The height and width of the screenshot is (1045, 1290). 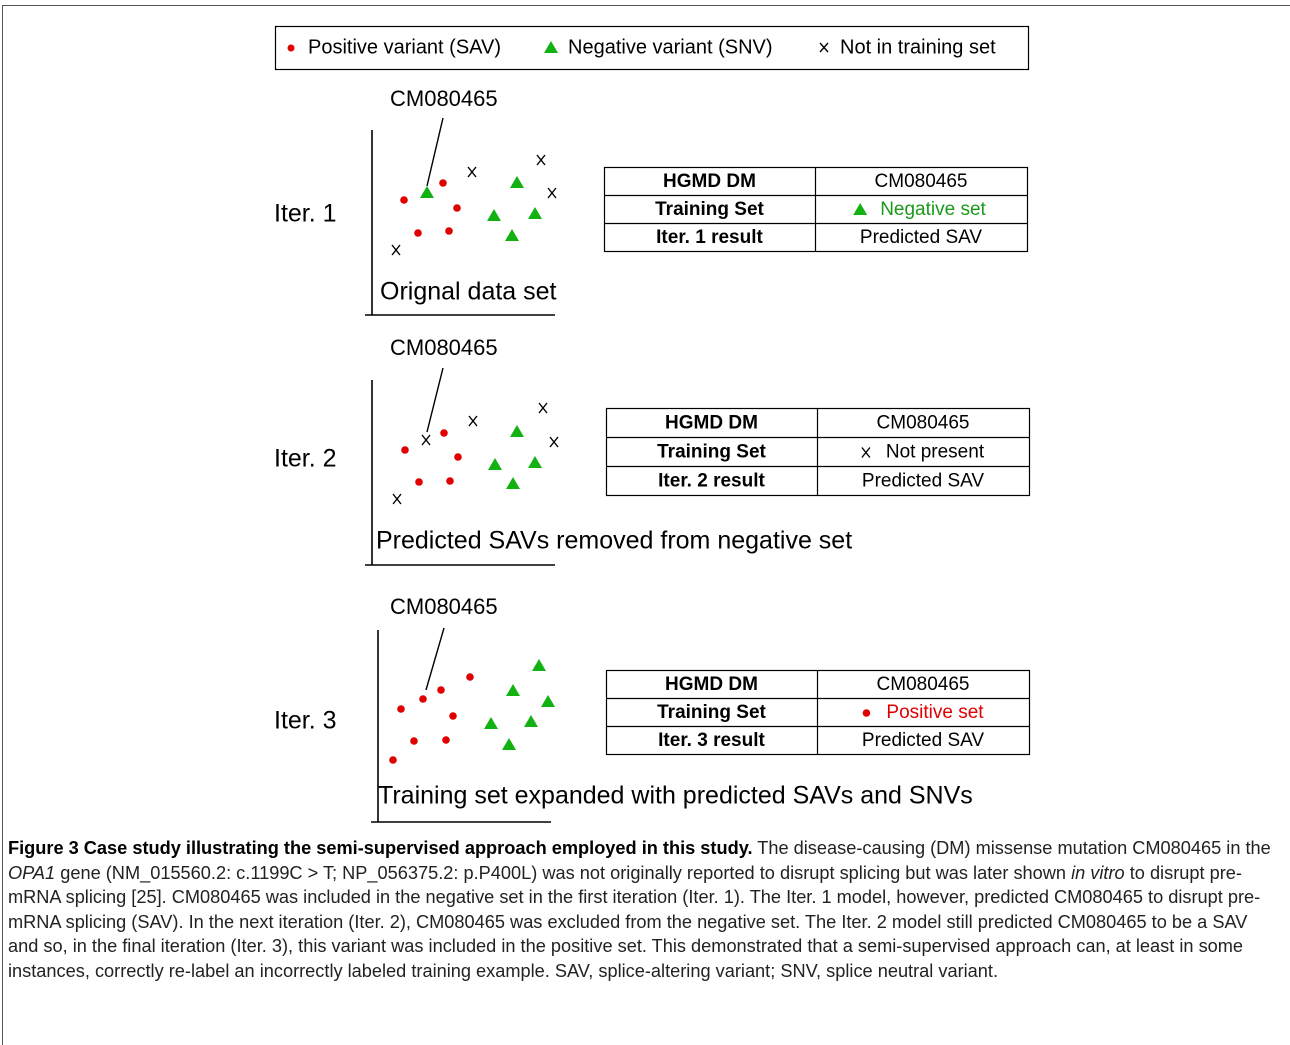 I want to click on table-value: Positive set, so click(x=935, y=712).